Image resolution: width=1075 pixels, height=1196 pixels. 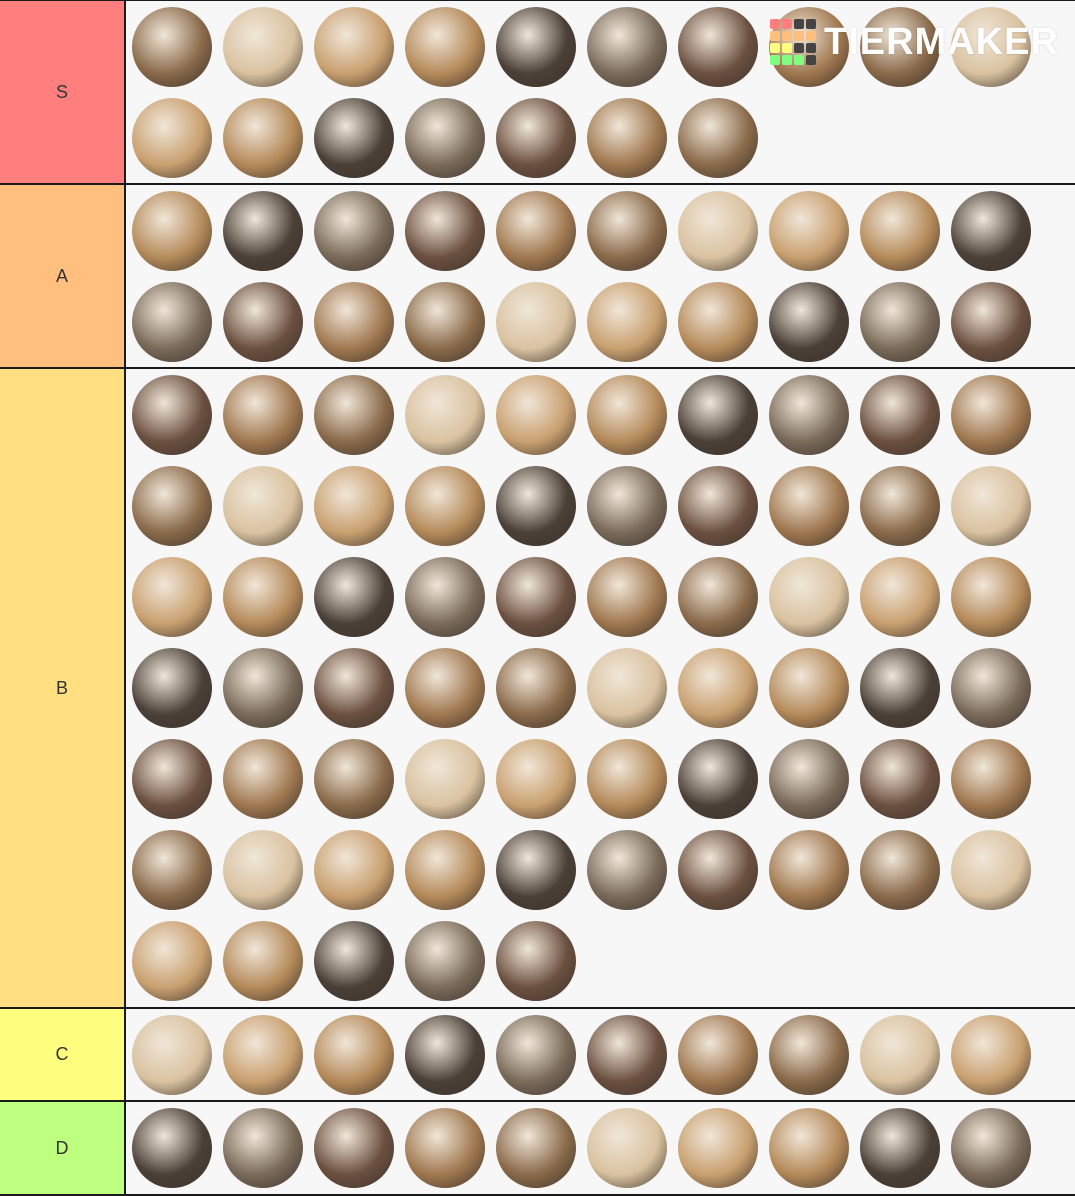 What do you see at coordinates (63, 688) in the screenshot?
I see `tier-label: B` at bounding box center [63, 688].